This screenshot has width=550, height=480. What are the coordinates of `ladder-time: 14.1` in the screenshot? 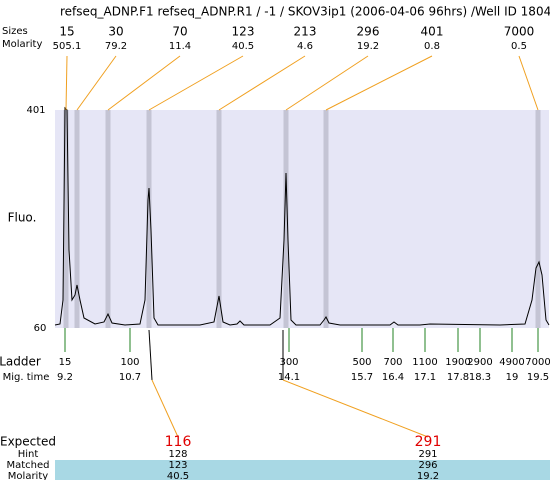 It's located at (289, 377).